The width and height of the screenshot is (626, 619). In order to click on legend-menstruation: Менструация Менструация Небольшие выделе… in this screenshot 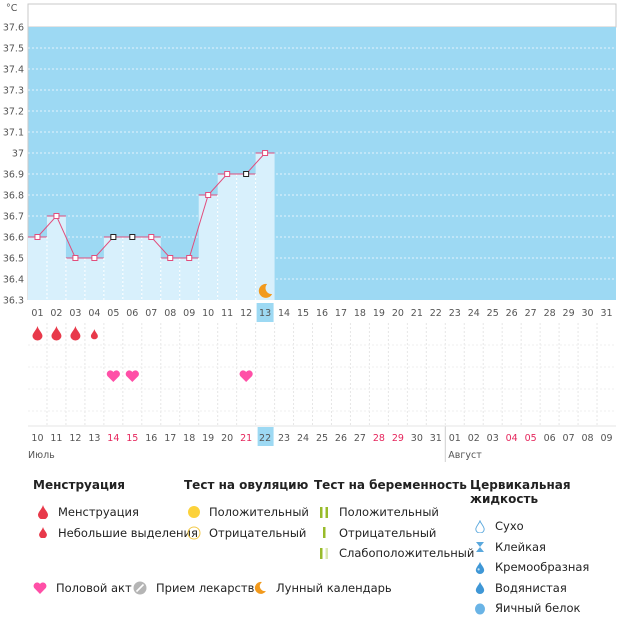, I will do `click(115, 510)`.